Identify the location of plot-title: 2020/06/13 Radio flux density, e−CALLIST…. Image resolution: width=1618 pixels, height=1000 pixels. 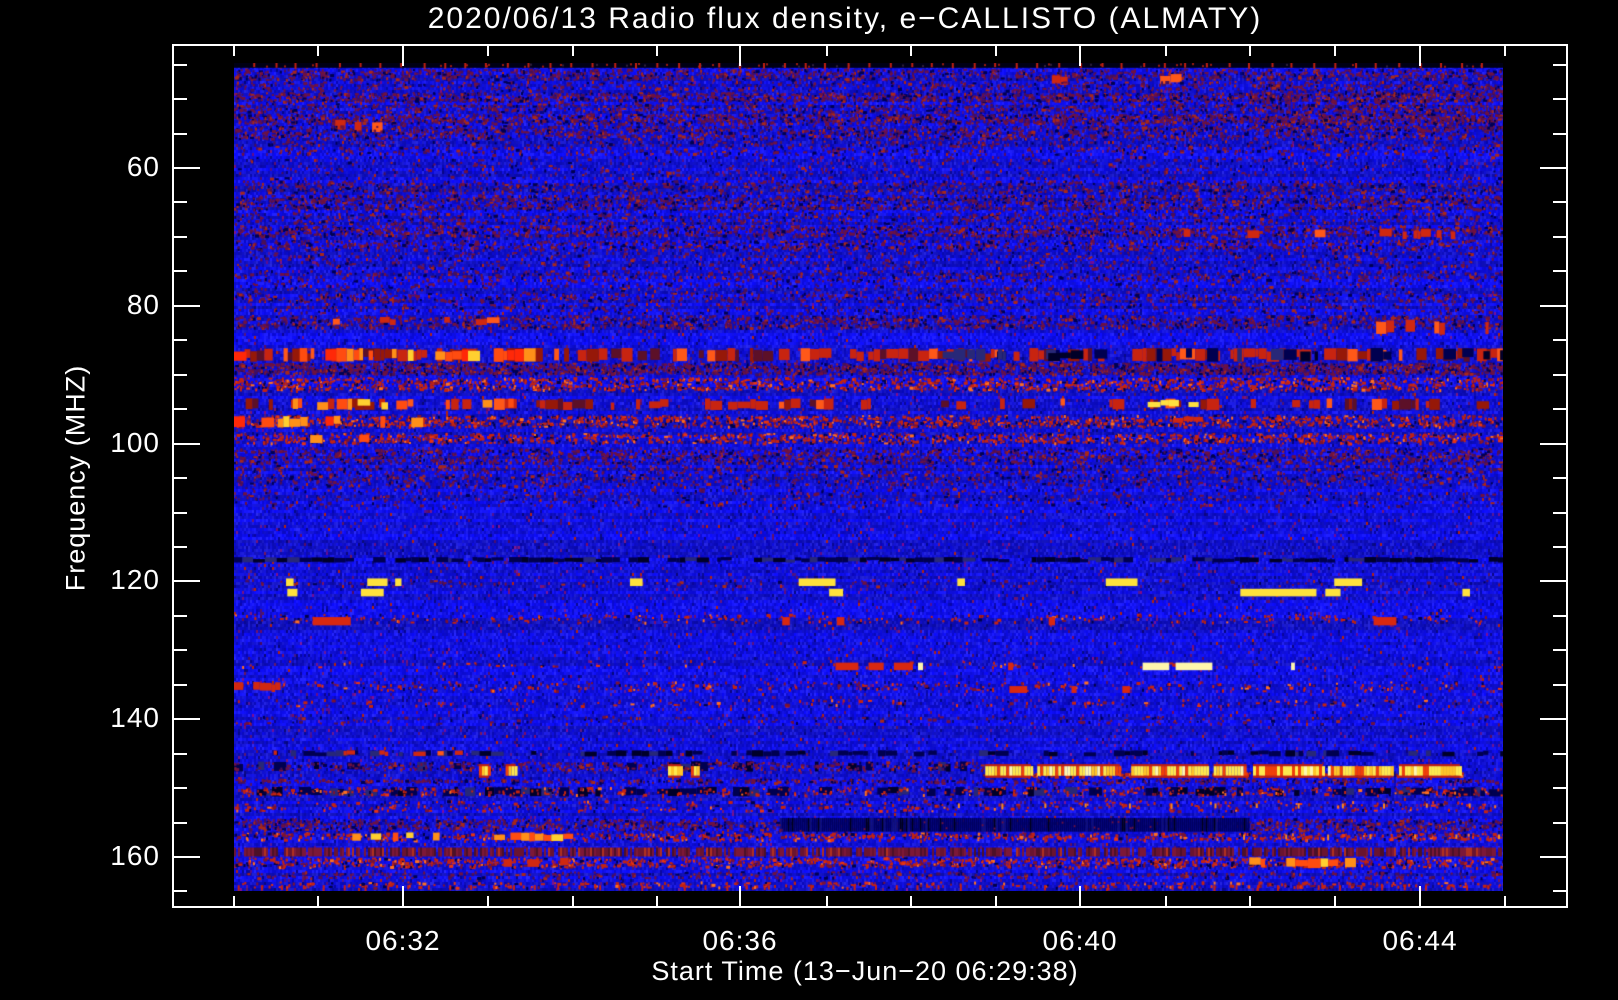
(845, 18).